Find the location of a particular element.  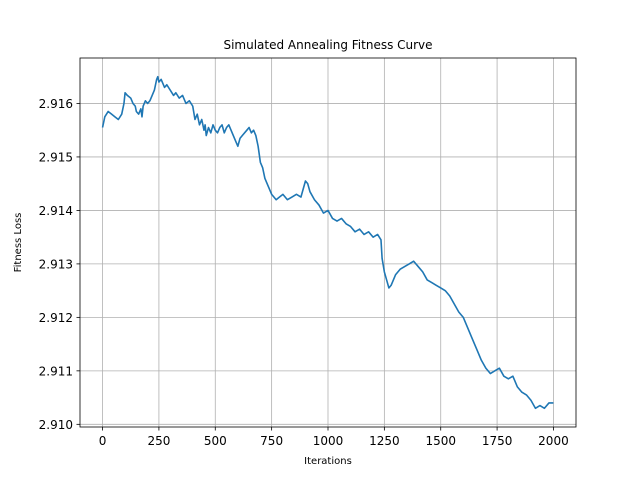

y-tick-label: 2.914 is located at coordinates (56, 211).